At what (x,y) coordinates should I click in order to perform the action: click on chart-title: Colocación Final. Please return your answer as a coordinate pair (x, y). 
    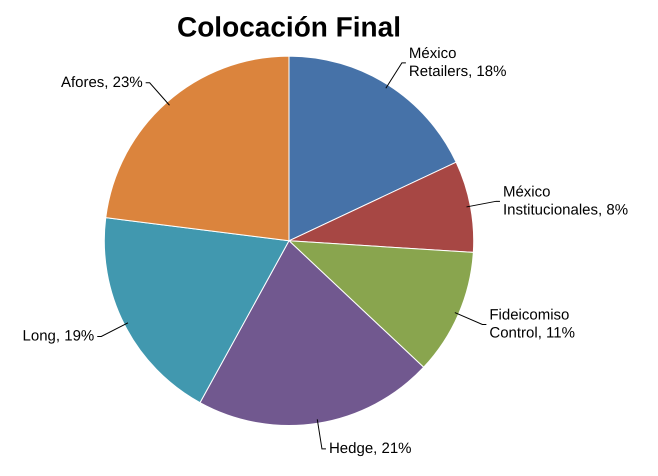
    Looking at the image, I should click on (289, 27).